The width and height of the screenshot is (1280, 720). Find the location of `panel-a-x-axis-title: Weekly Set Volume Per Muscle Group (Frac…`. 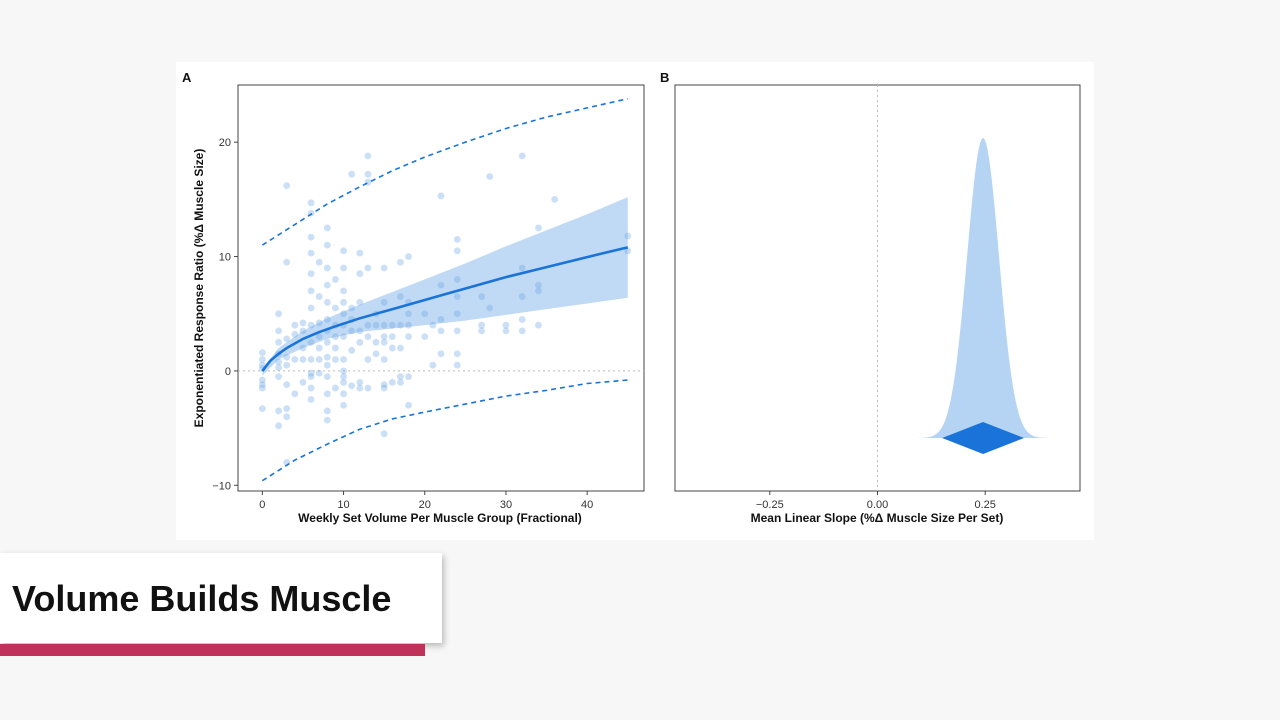

panel-a-x-axis-title: Weekly Set Volume Per Muscle Group (Frac… is located at coordinates (440, 518).